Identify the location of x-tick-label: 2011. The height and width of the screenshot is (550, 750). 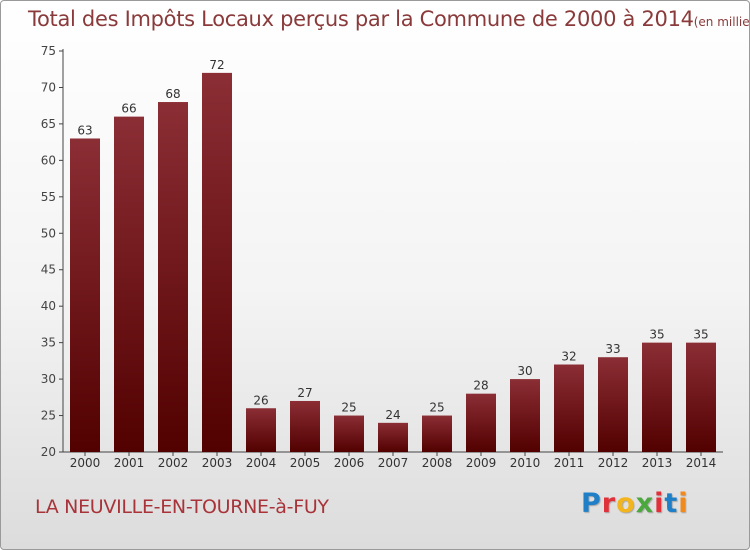
(569, 463).